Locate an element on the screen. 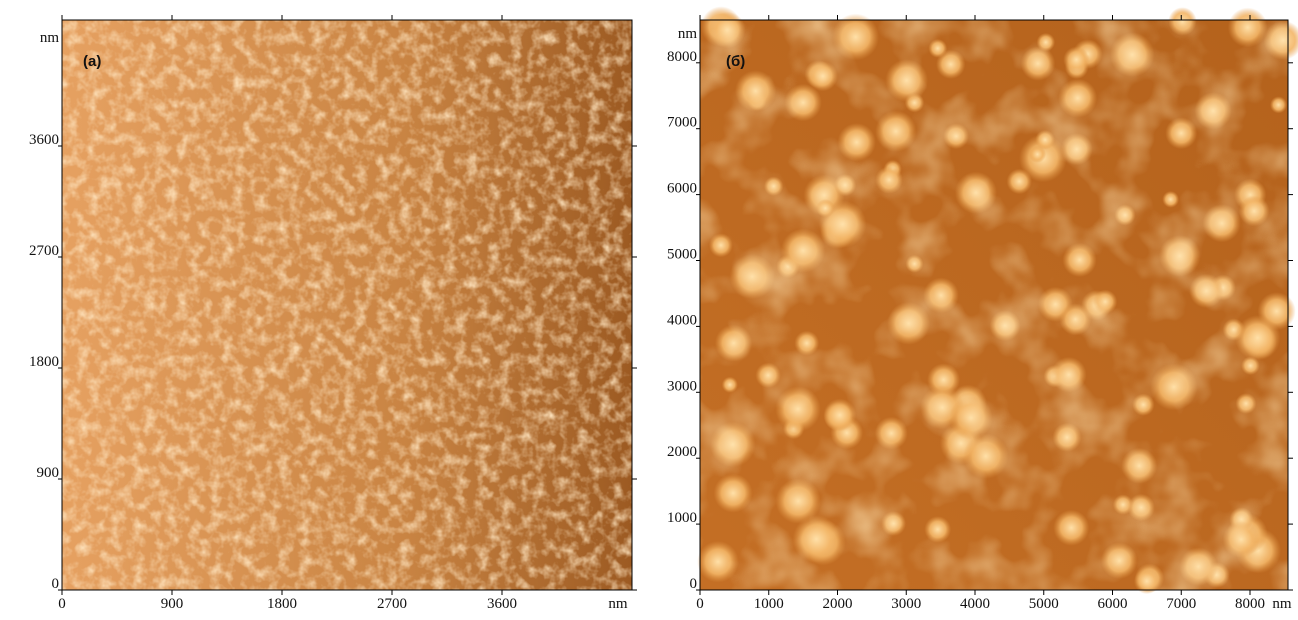 This screenshot has height=620, width=1298. panel-label: (б) is located at coordinates (735, 61).